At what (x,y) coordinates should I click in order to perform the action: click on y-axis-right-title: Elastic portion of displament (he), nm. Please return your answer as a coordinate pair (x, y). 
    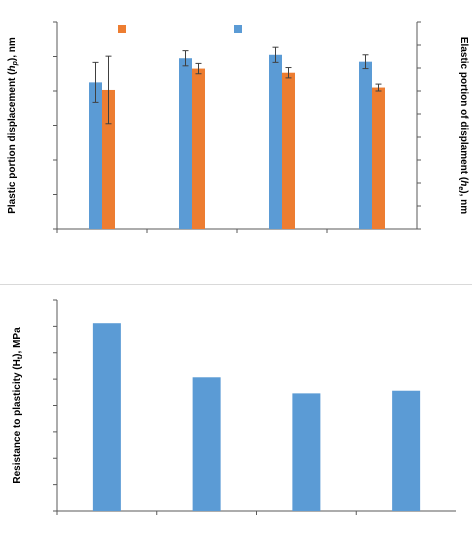
    Looking at the image, I should click on (463, 125).